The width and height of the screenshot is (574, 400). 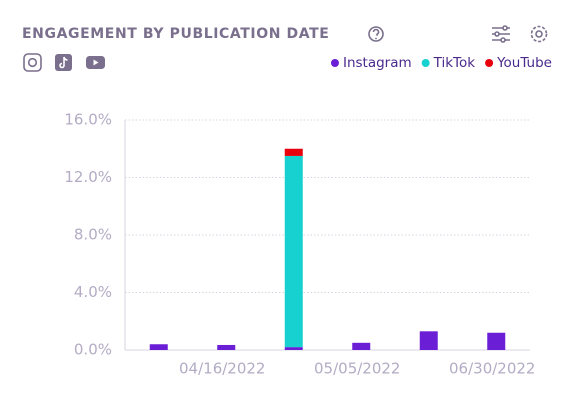 I want to click on legend-label: Instagram, so click(x=377, y=63).